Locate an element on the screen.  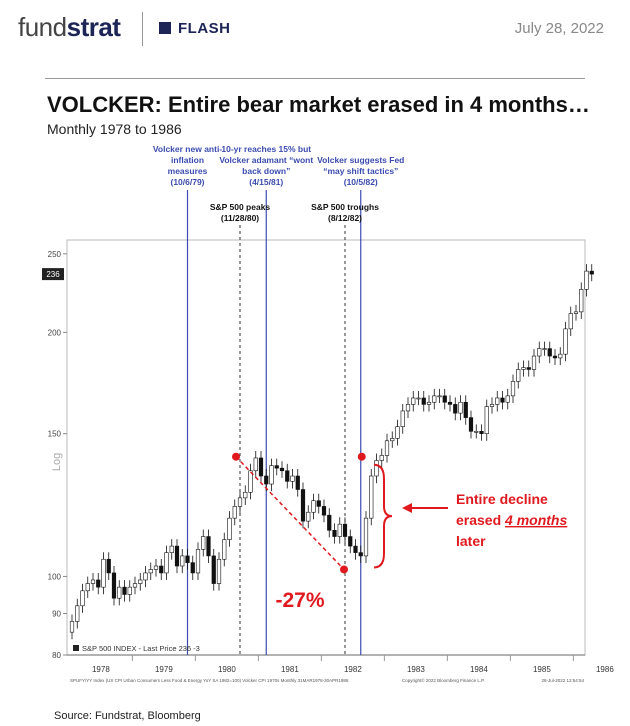
last-price-badge-text: 236 is located at coordinates (53, 274).